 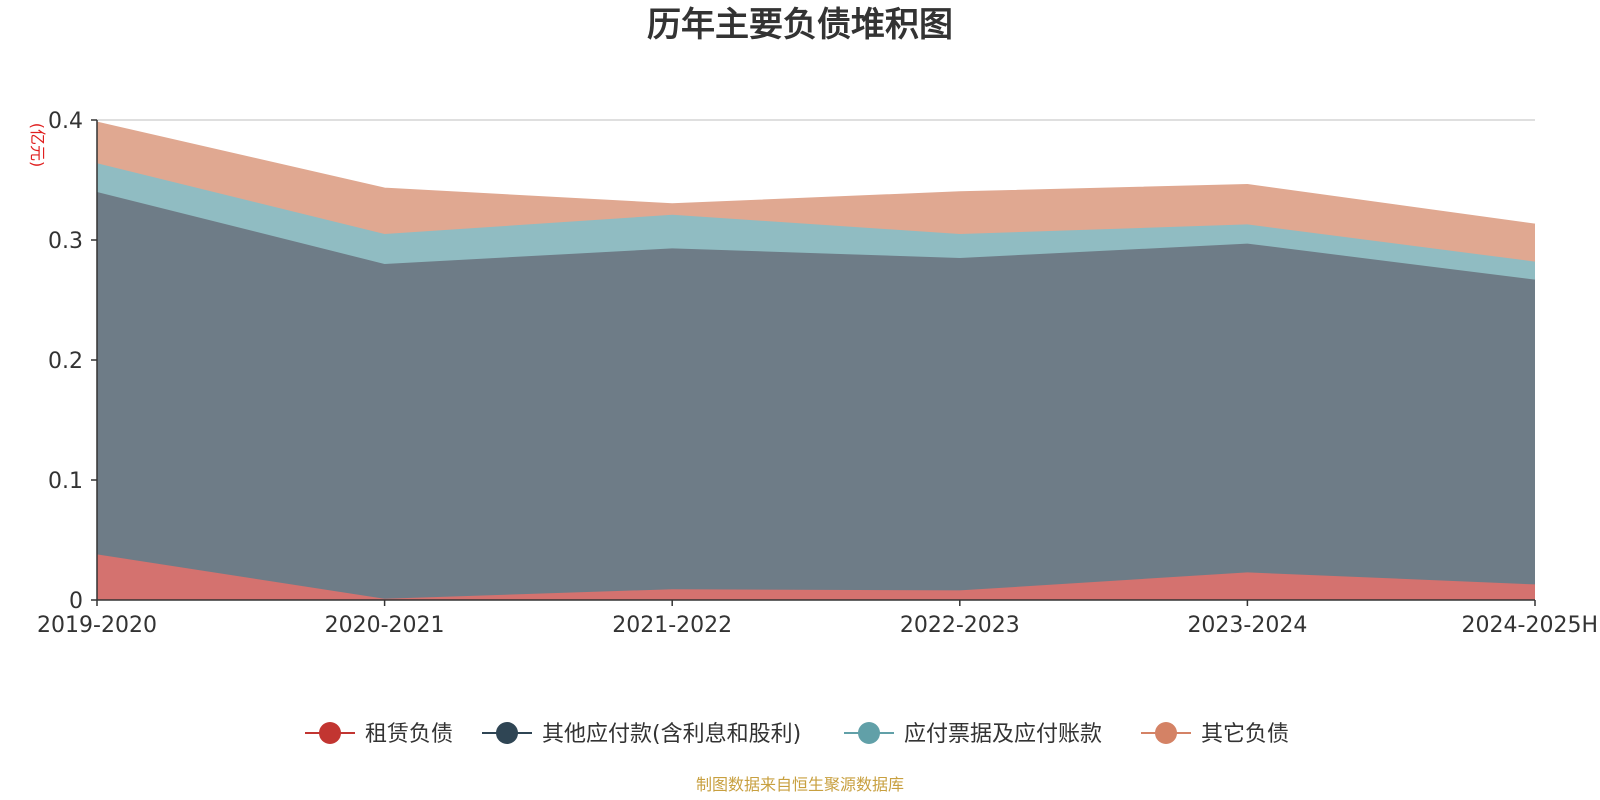 I want to click on x-tick-label: 2020-2021, so click(x=385, y=625).